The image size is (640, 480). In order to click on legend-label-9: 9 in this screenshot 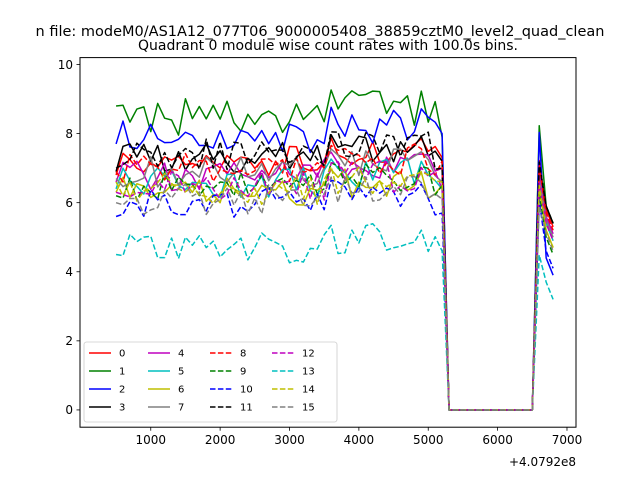, I will do `click(243, 372)`.